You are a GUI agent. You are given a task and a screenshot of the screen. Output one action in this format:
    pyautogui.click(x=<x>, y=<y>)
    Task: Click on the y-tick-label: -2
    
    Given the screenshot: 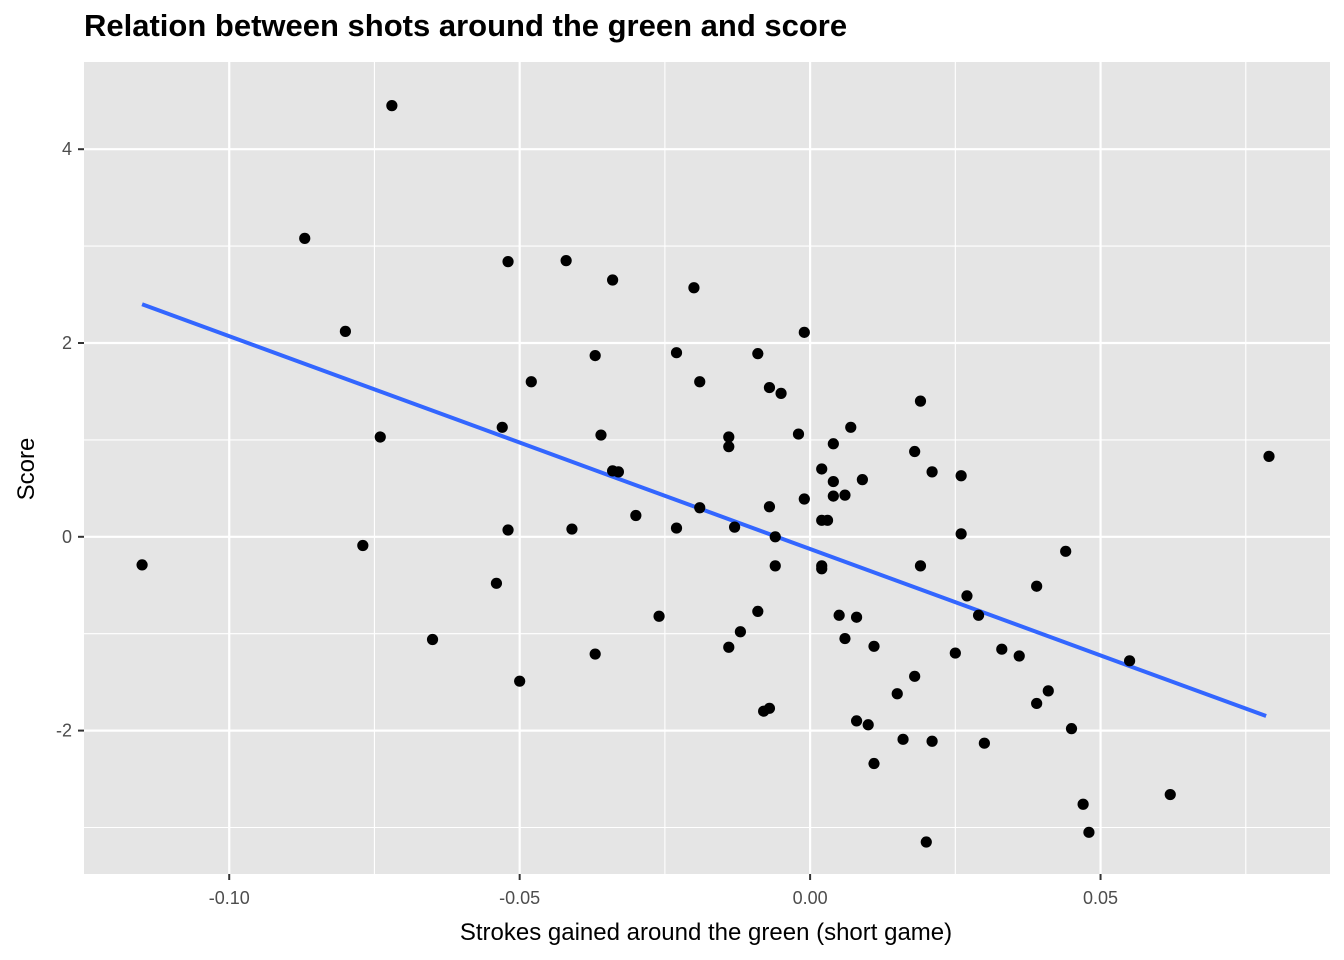 What is the action you would take?
    pyautogui.click(x=64, y=731)
    